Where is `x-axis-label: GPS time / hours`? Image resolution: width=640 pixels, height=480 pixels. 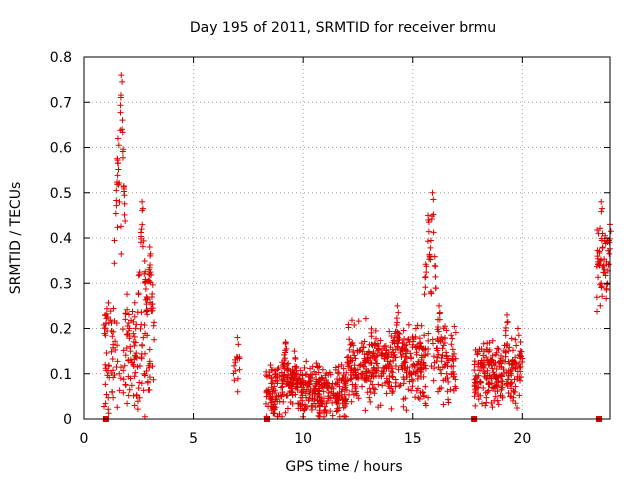
x-axis-label: GPS time / hours is located at coordinates (343, 467).